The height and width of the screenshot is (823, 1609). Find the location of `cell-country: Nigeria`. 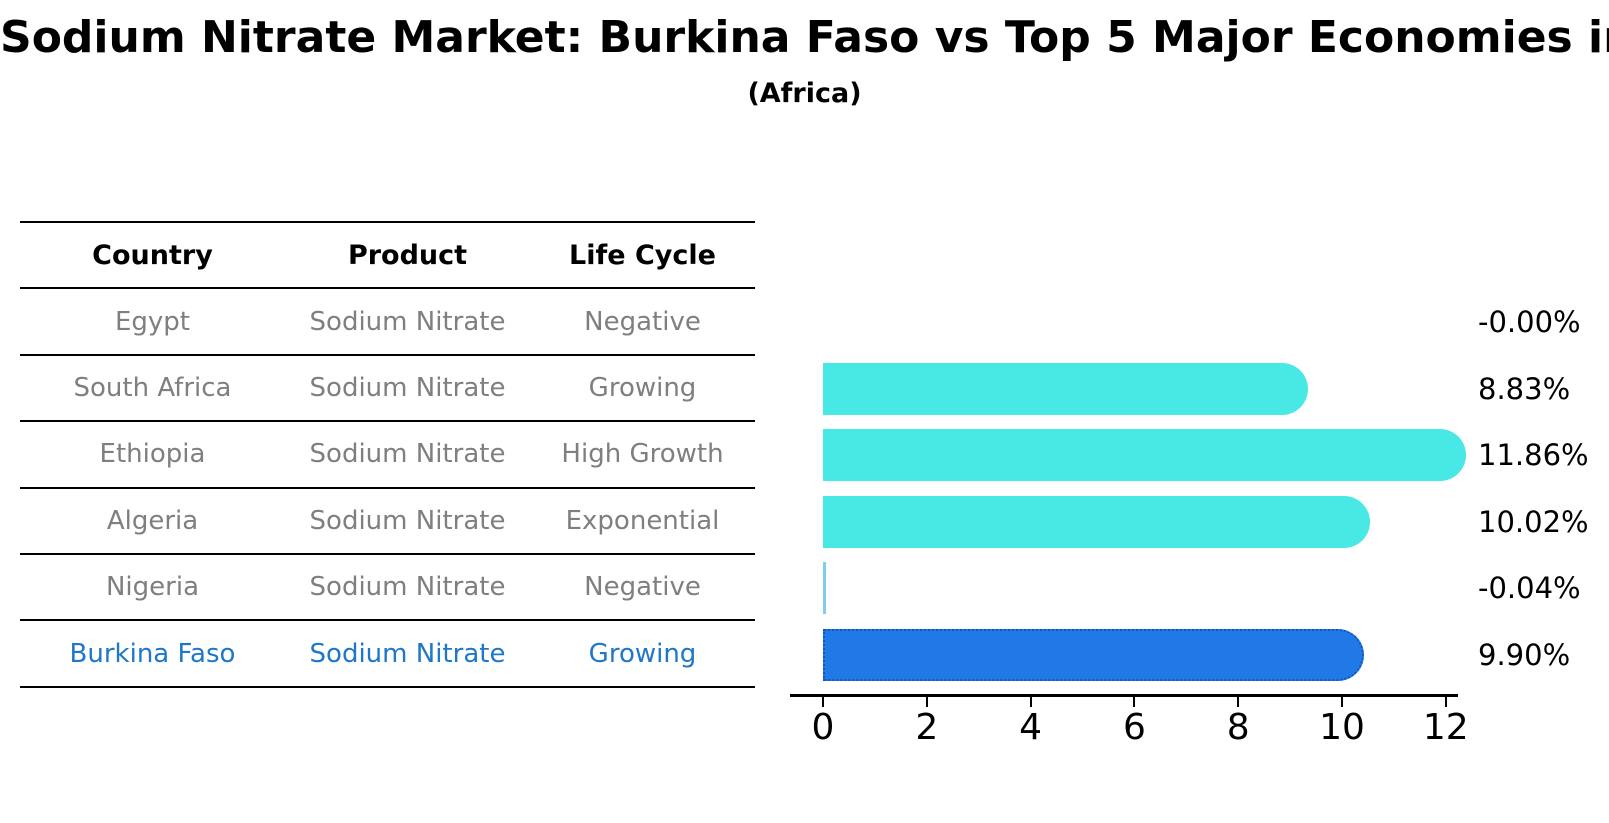

cell-country: Nigeria is located at coordinates (152, 587).